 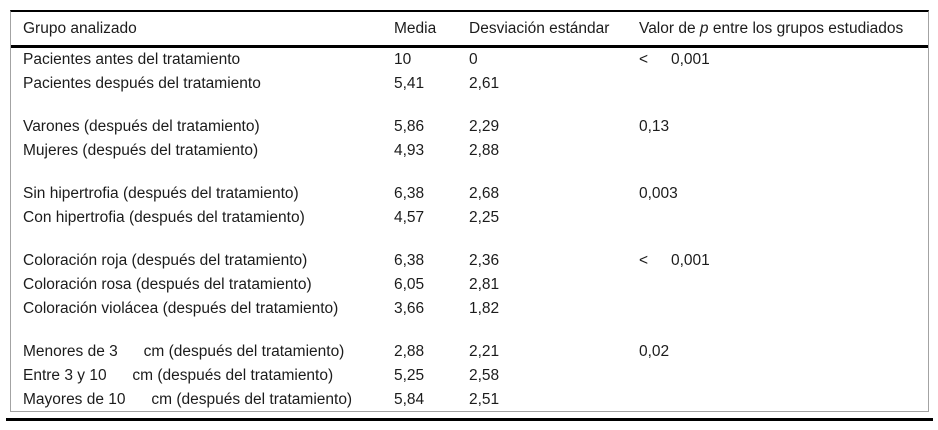 What do you see at coordinates (539, 28) in the screenshot?
I see `header-standard-deviation: Desviación estándar` at bounding box center [539, 28].